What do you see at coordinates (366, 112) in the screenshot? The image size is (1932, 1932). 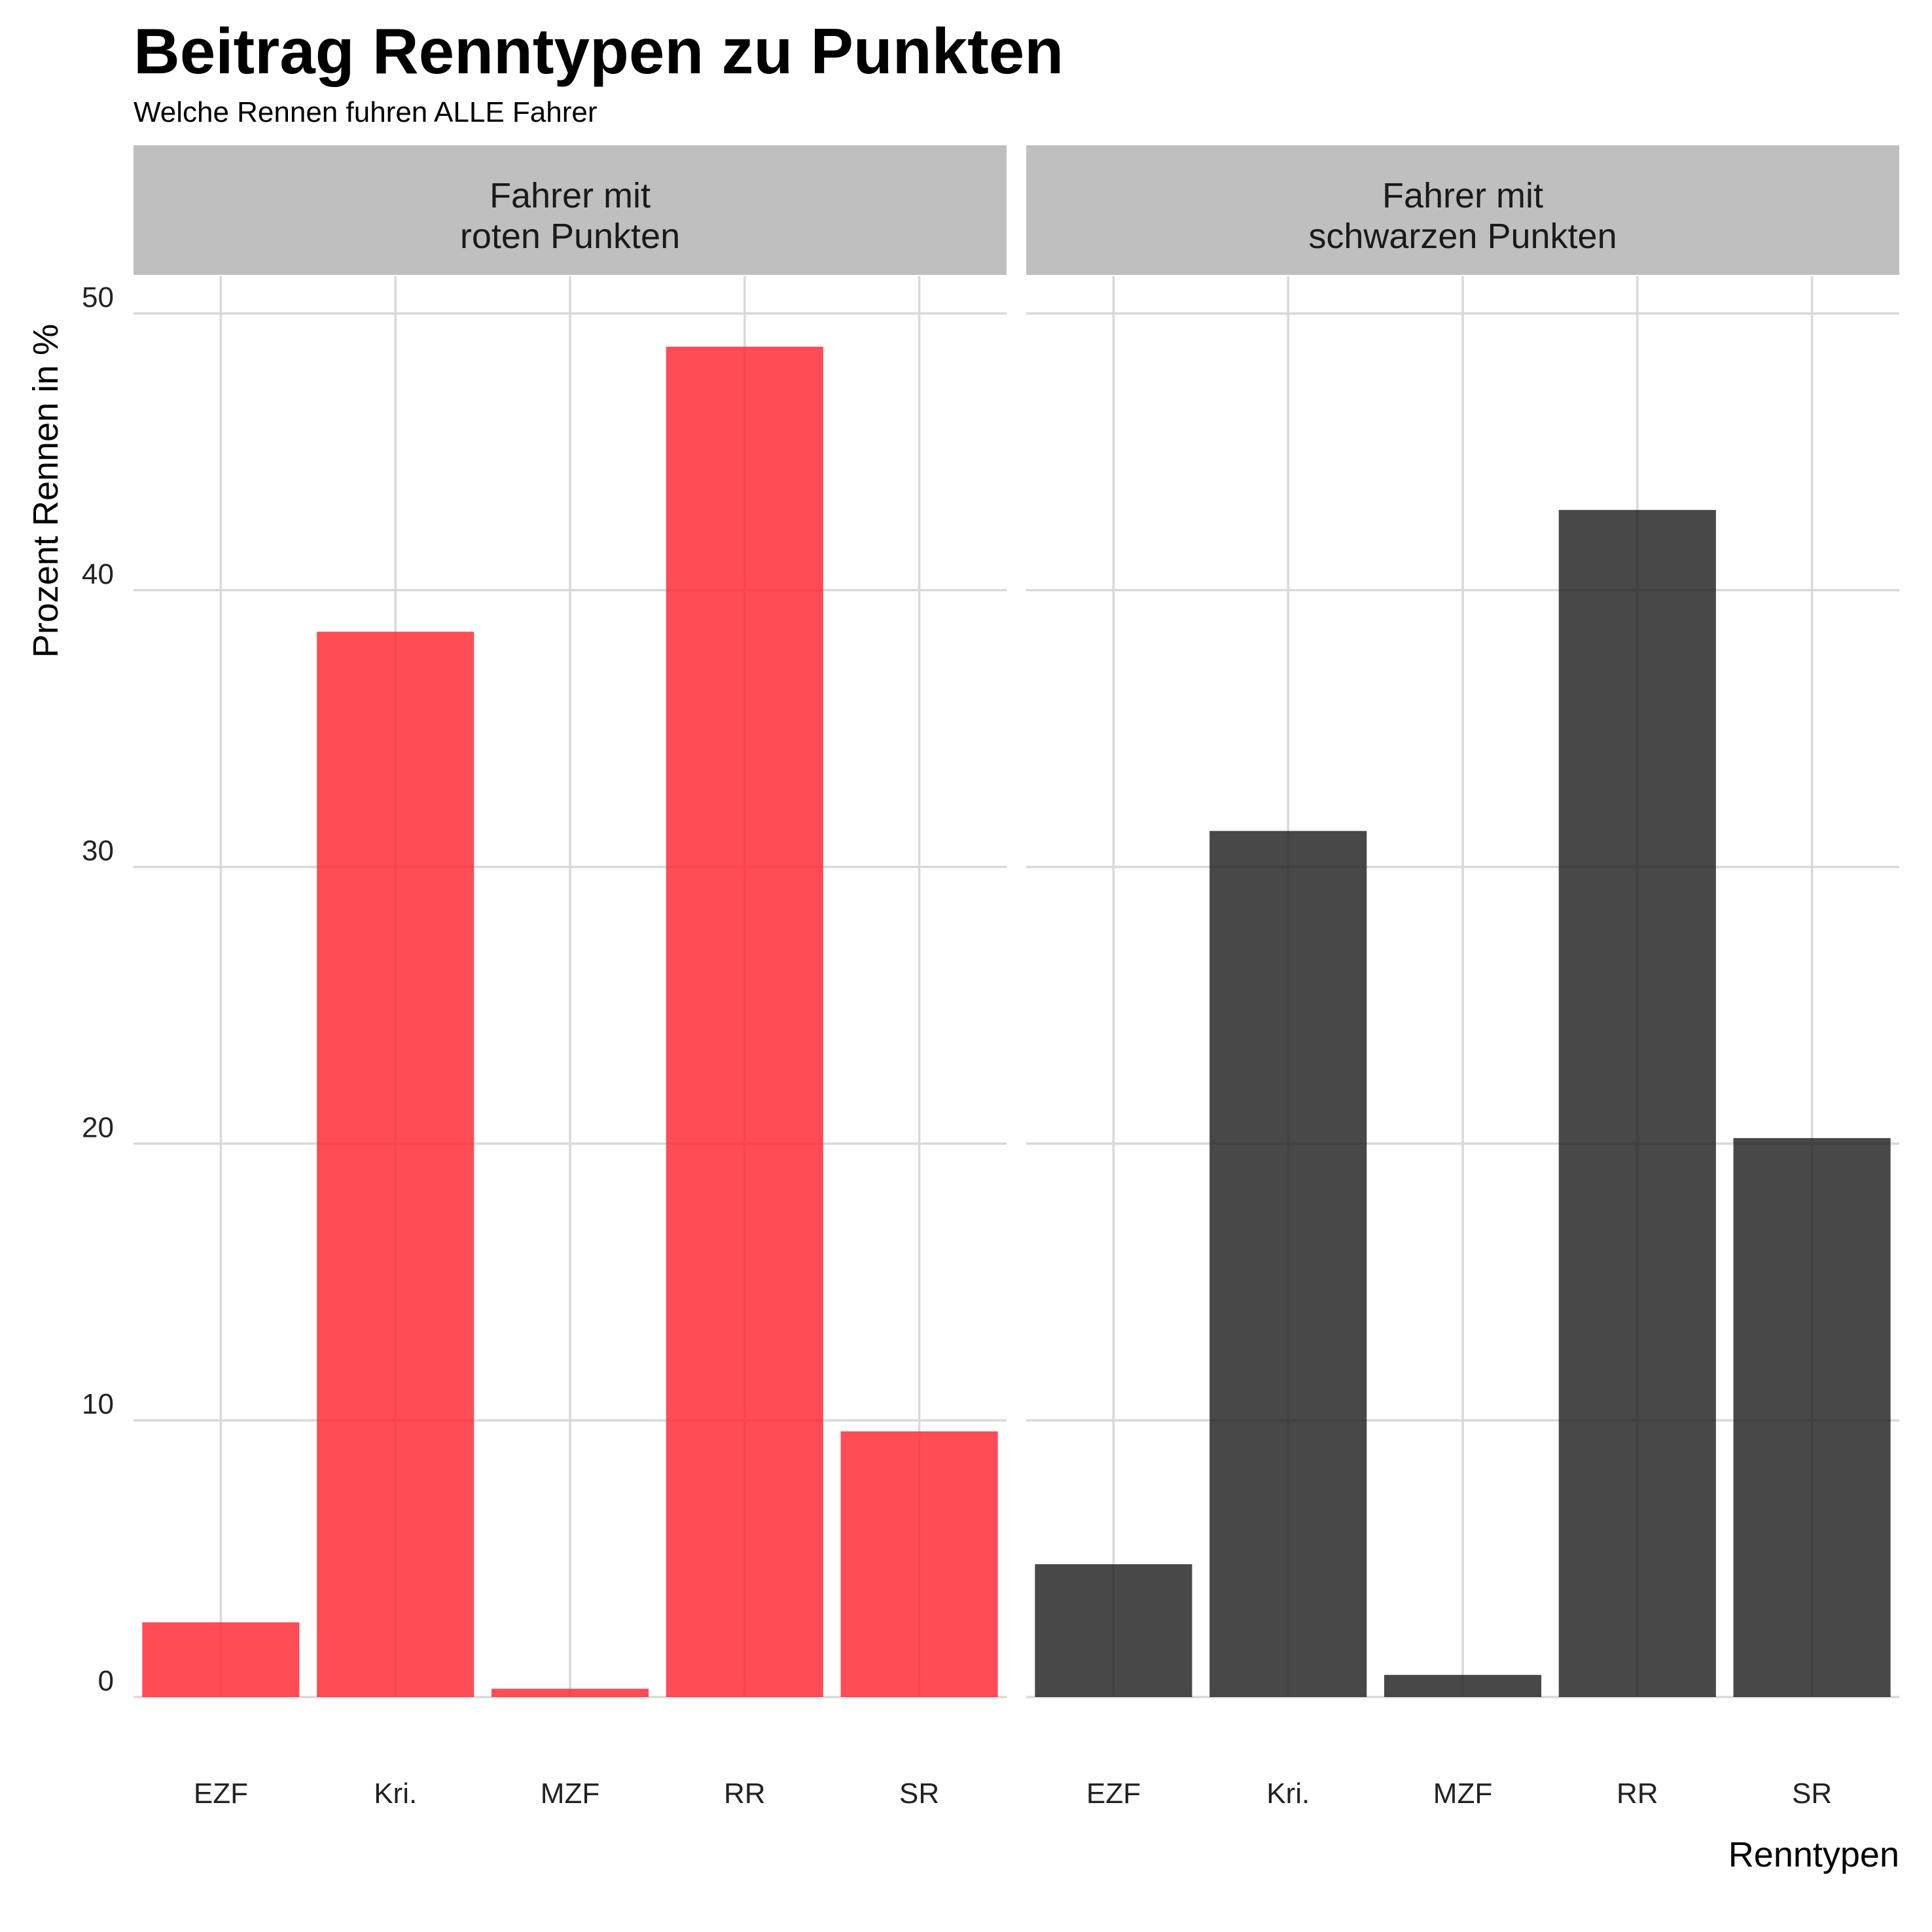 I see `chart-subtitle: Welche Rennen fuhren ALLE Fahrer` at bounding box center [366, 112].